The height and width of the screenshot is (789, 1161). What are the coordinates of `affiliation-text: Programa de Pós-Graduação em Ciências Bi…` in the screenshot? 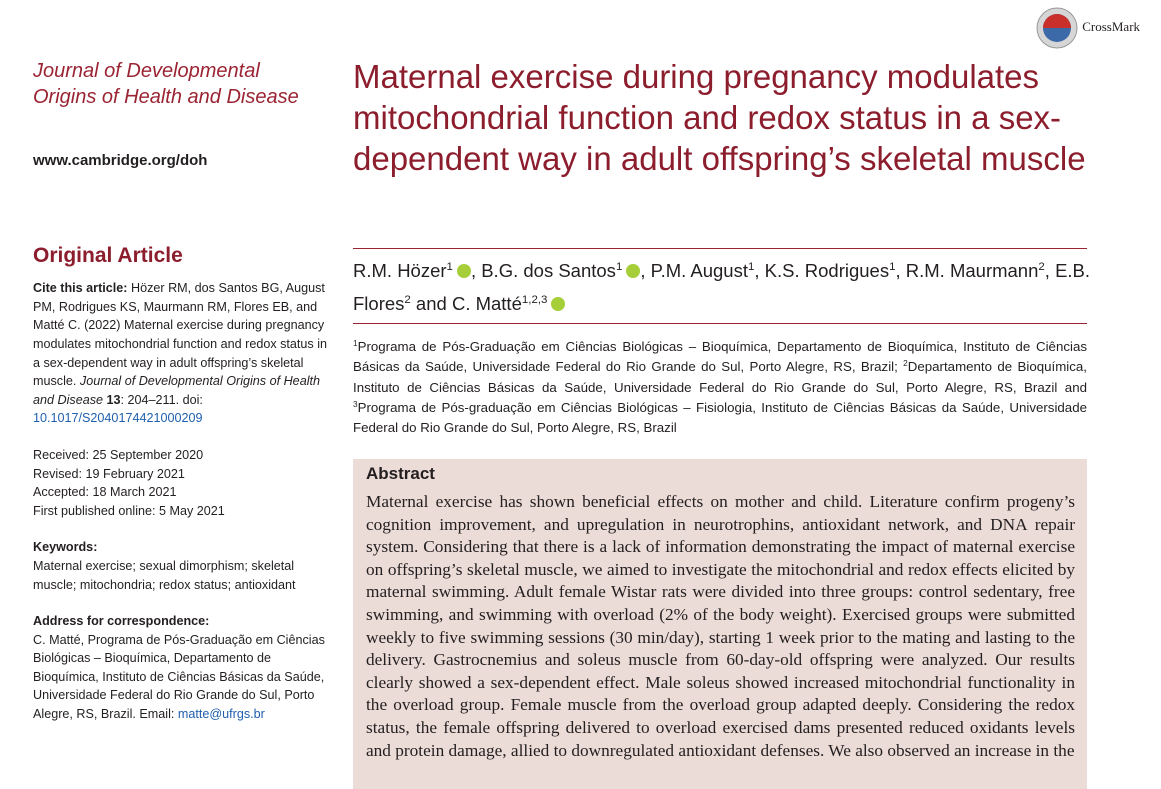 It's located at (720, 357).